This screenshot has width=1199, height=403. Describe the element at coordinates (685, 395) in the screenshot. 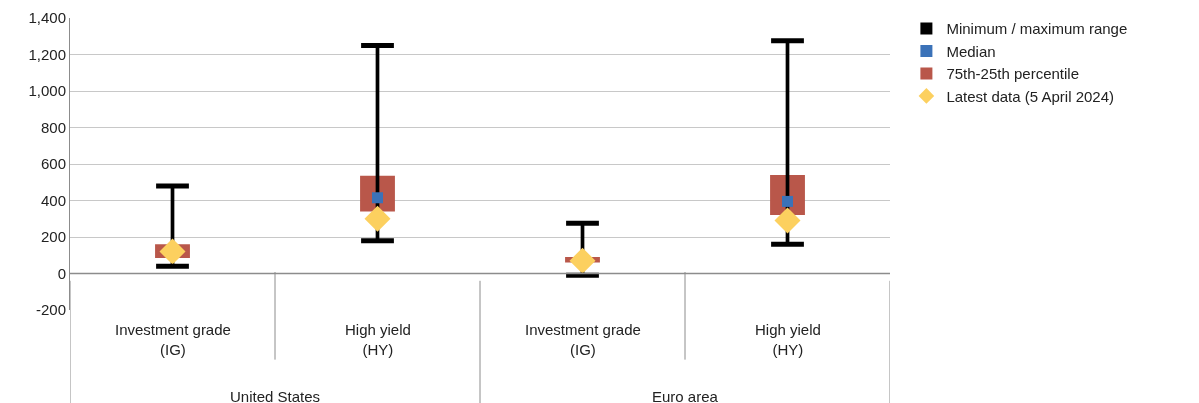

I see `text: Euro area` at that location.